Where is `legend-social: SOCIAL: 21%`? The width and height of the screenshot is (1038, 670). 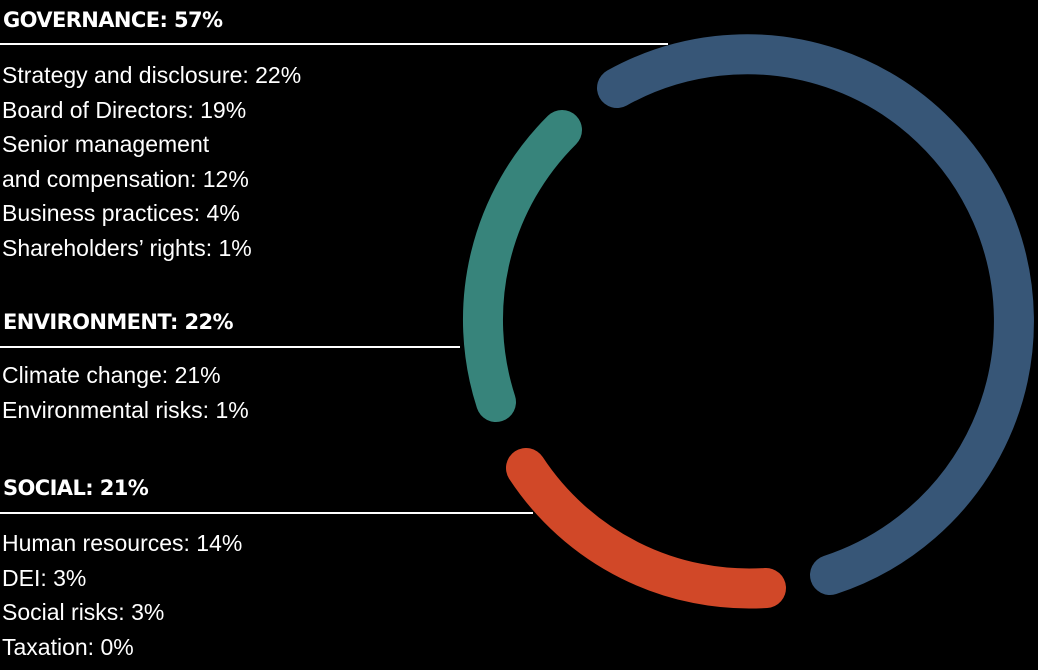 legend-social: SOCIAL: 21% is located at coordinates (74, 488).